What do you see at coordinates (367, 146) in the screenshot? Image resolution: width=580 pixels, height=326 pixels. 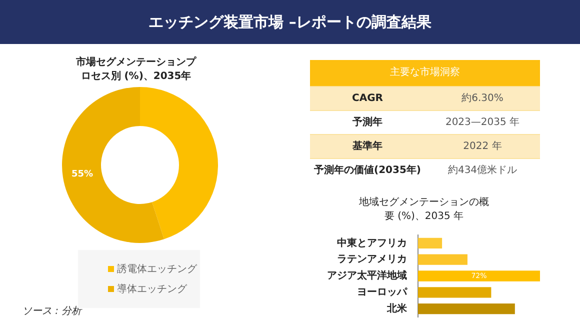 I see `text: 基準年` at bounding box center [367, 146].